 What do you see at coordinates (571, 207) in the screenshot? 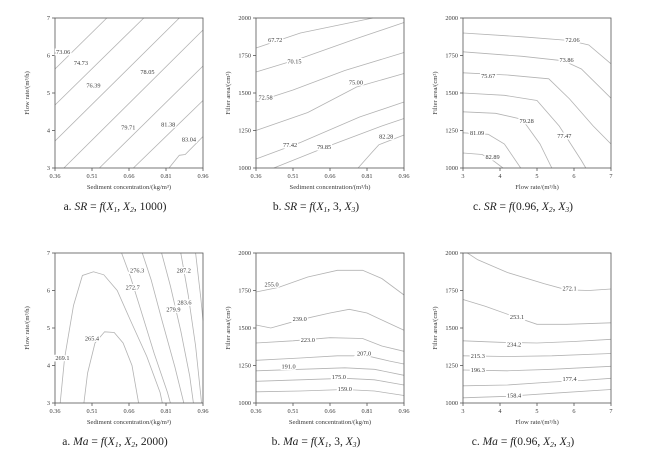
I see `caption-segment: )` at bounding box center [571, 207].